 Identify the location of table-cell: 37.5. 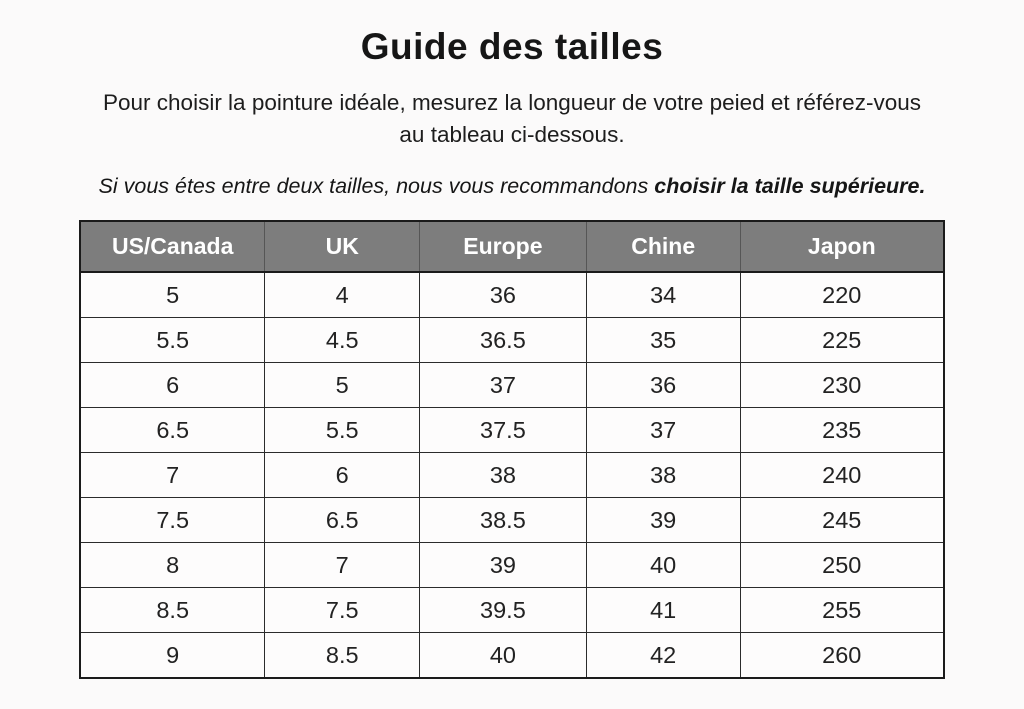
(503, 430).